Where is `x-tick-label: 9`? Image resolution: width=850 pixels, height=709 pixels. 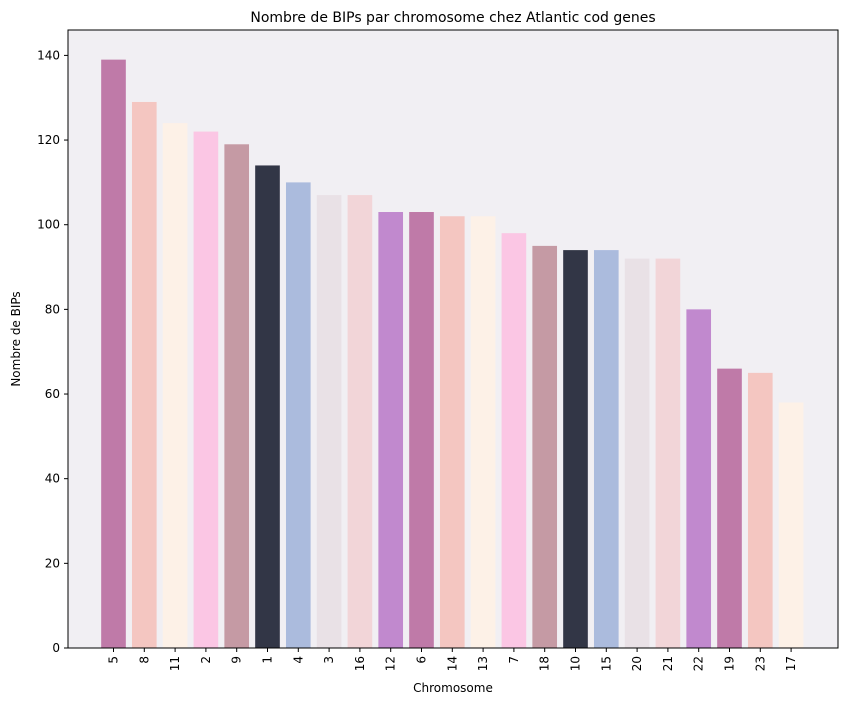
x-tick-label: 9 is located at coordinates (237, 660).